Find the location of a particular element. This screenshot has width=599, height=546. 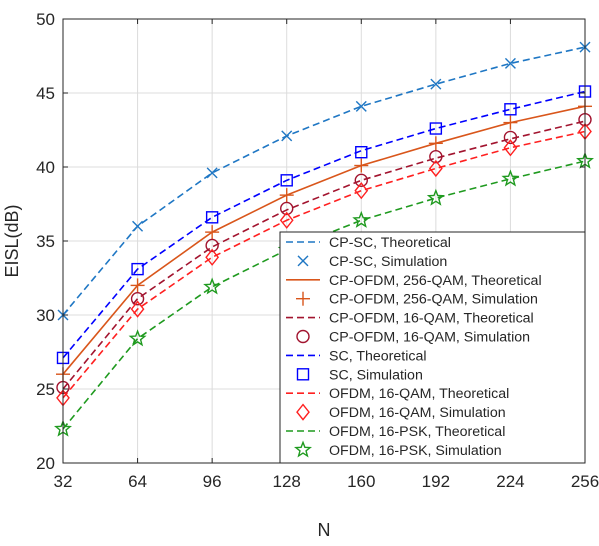

x-axis-label: N is located at coordinates (324, 530).